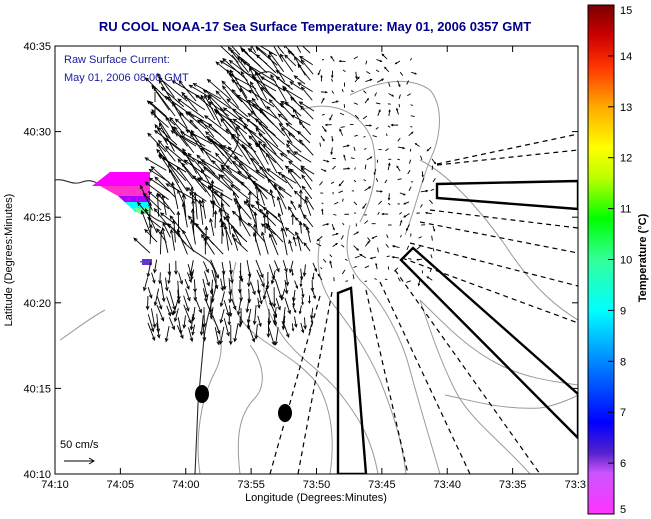 Image resolution: width=651 pixels, height=519 pixels. What do you see at coordinates (643, 257) in the screenshot?
I see `colorbar-label: Temperature (°C)` at bounding box center [643, 257].